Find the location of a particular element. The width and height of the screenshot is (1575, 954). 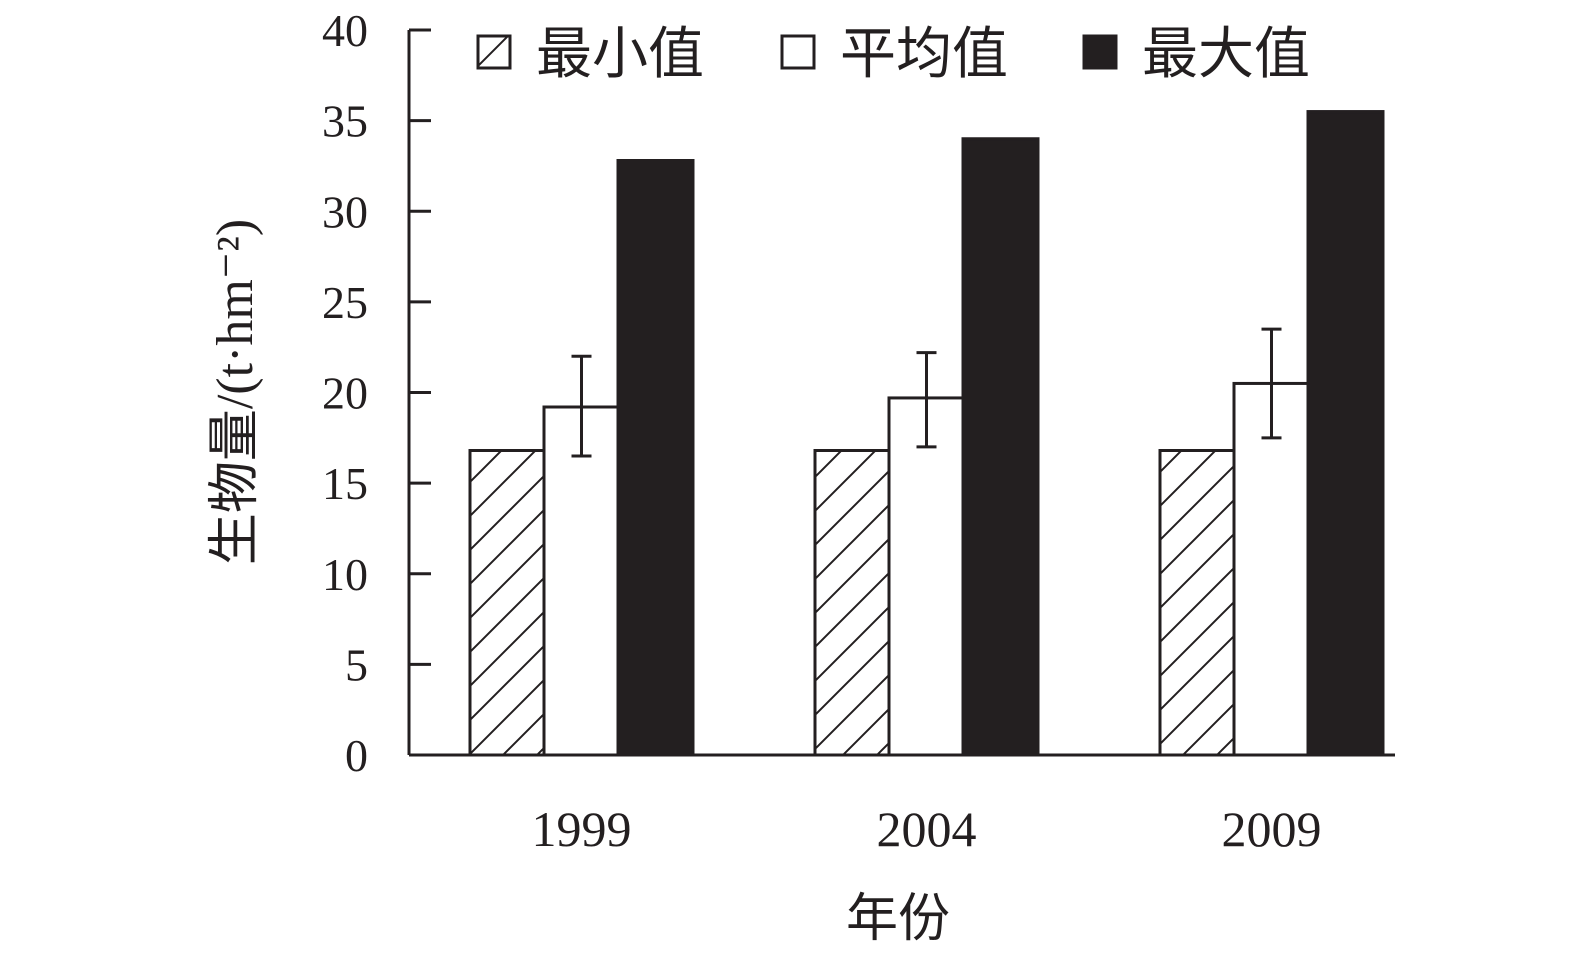

y-tick-label: 5 is located at coordinates (356, 664).